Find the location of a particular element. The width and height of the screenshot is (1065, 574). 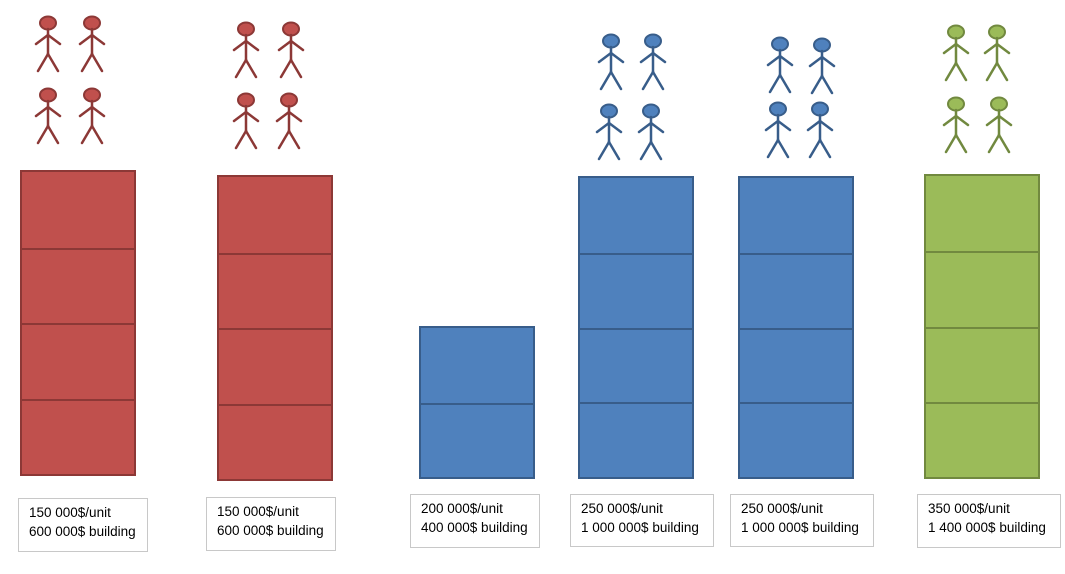

building-column: 200 000$/unit 400 000$ building is located at coordinates (475, 437).